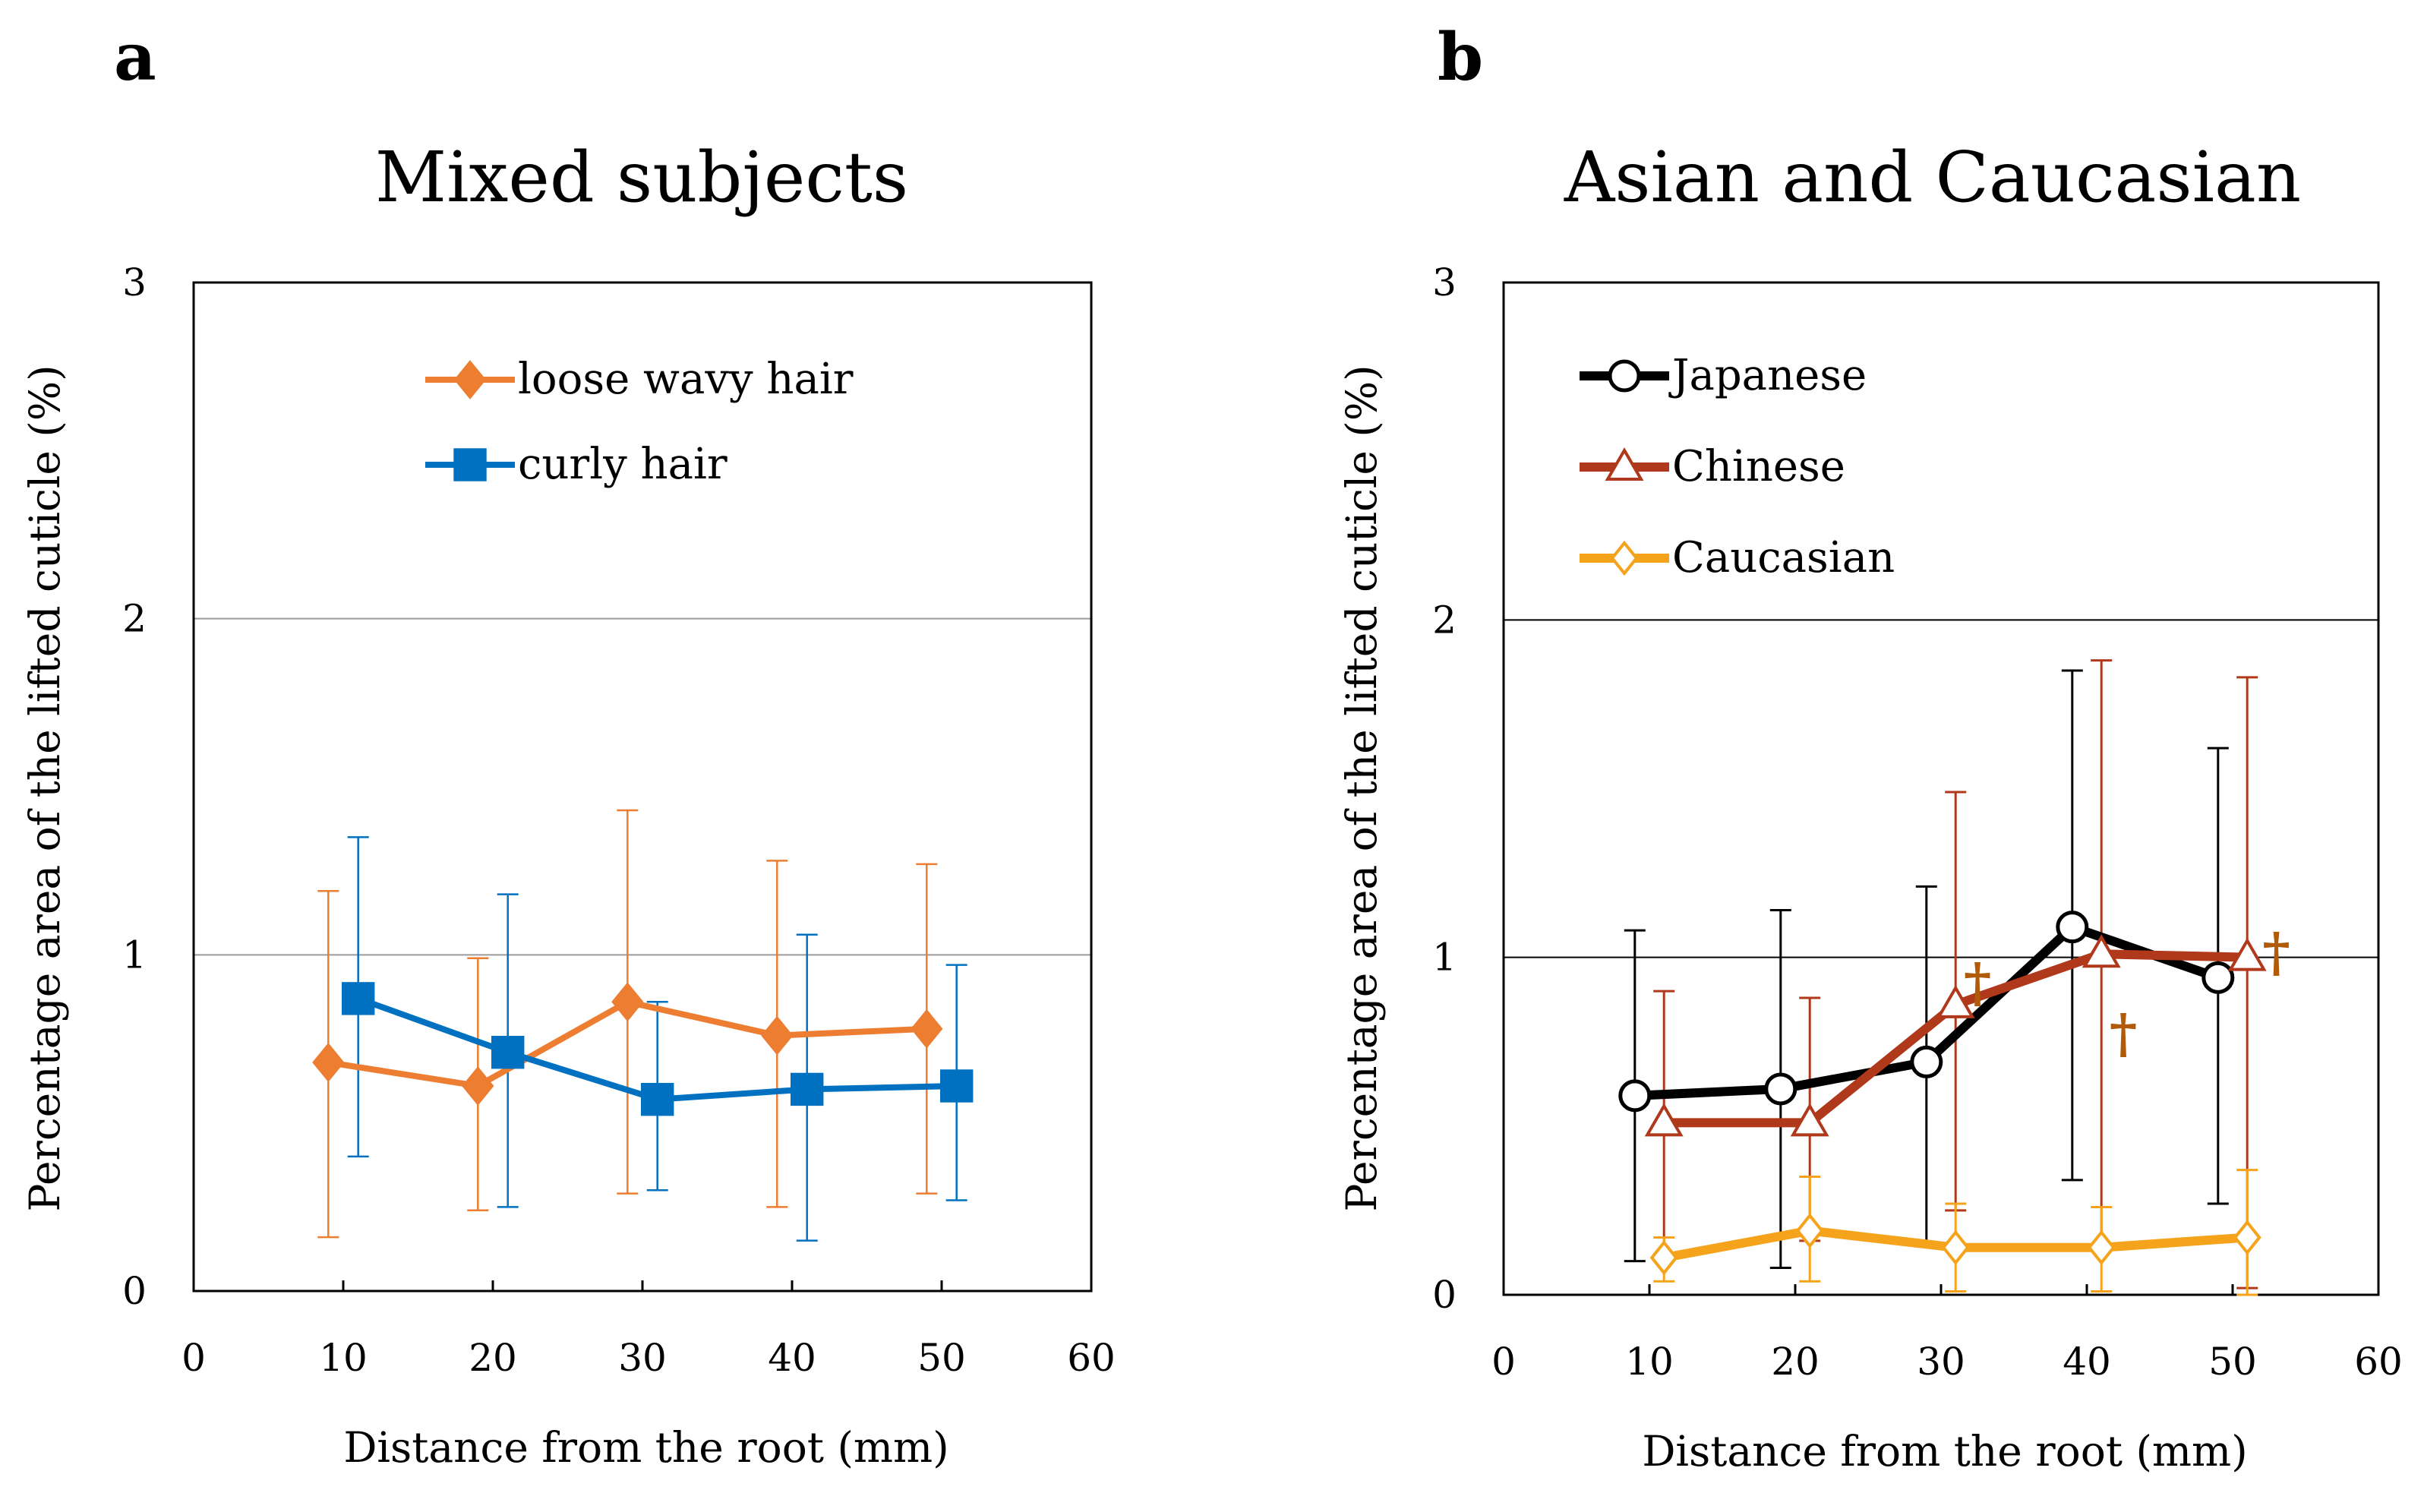  I want to click on panel-letter: a, so click(135, 57).